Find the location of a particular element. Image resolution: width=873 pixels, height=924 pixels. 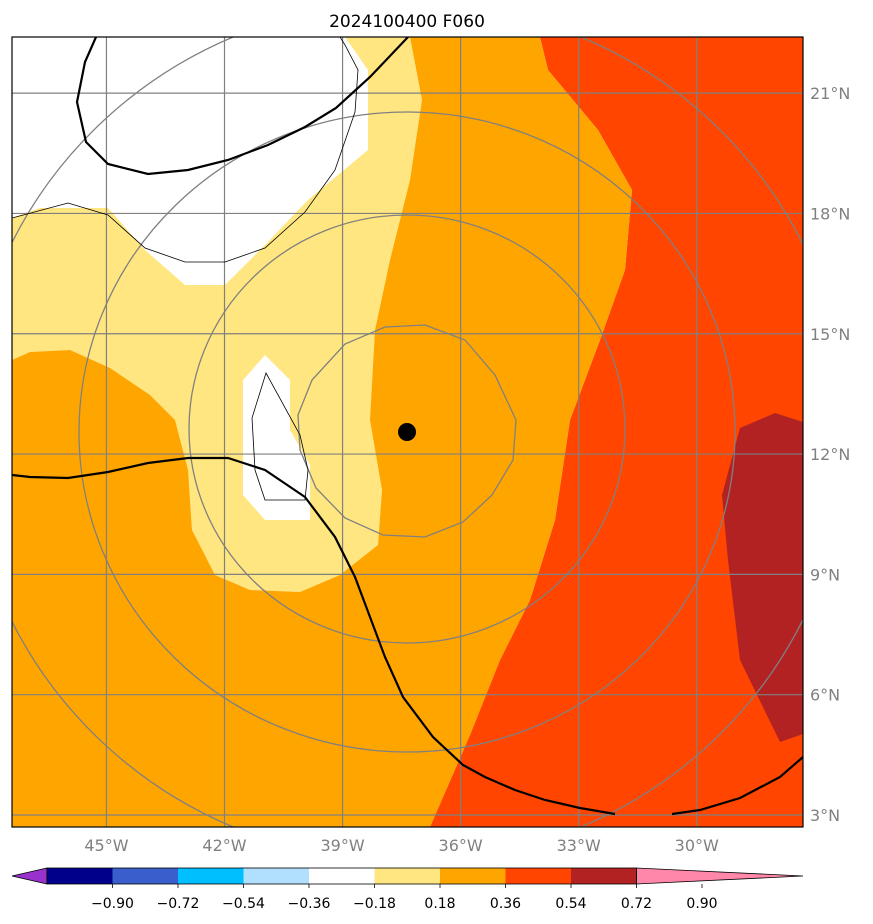

storm-center-marker is located at coordinates (407, 432).